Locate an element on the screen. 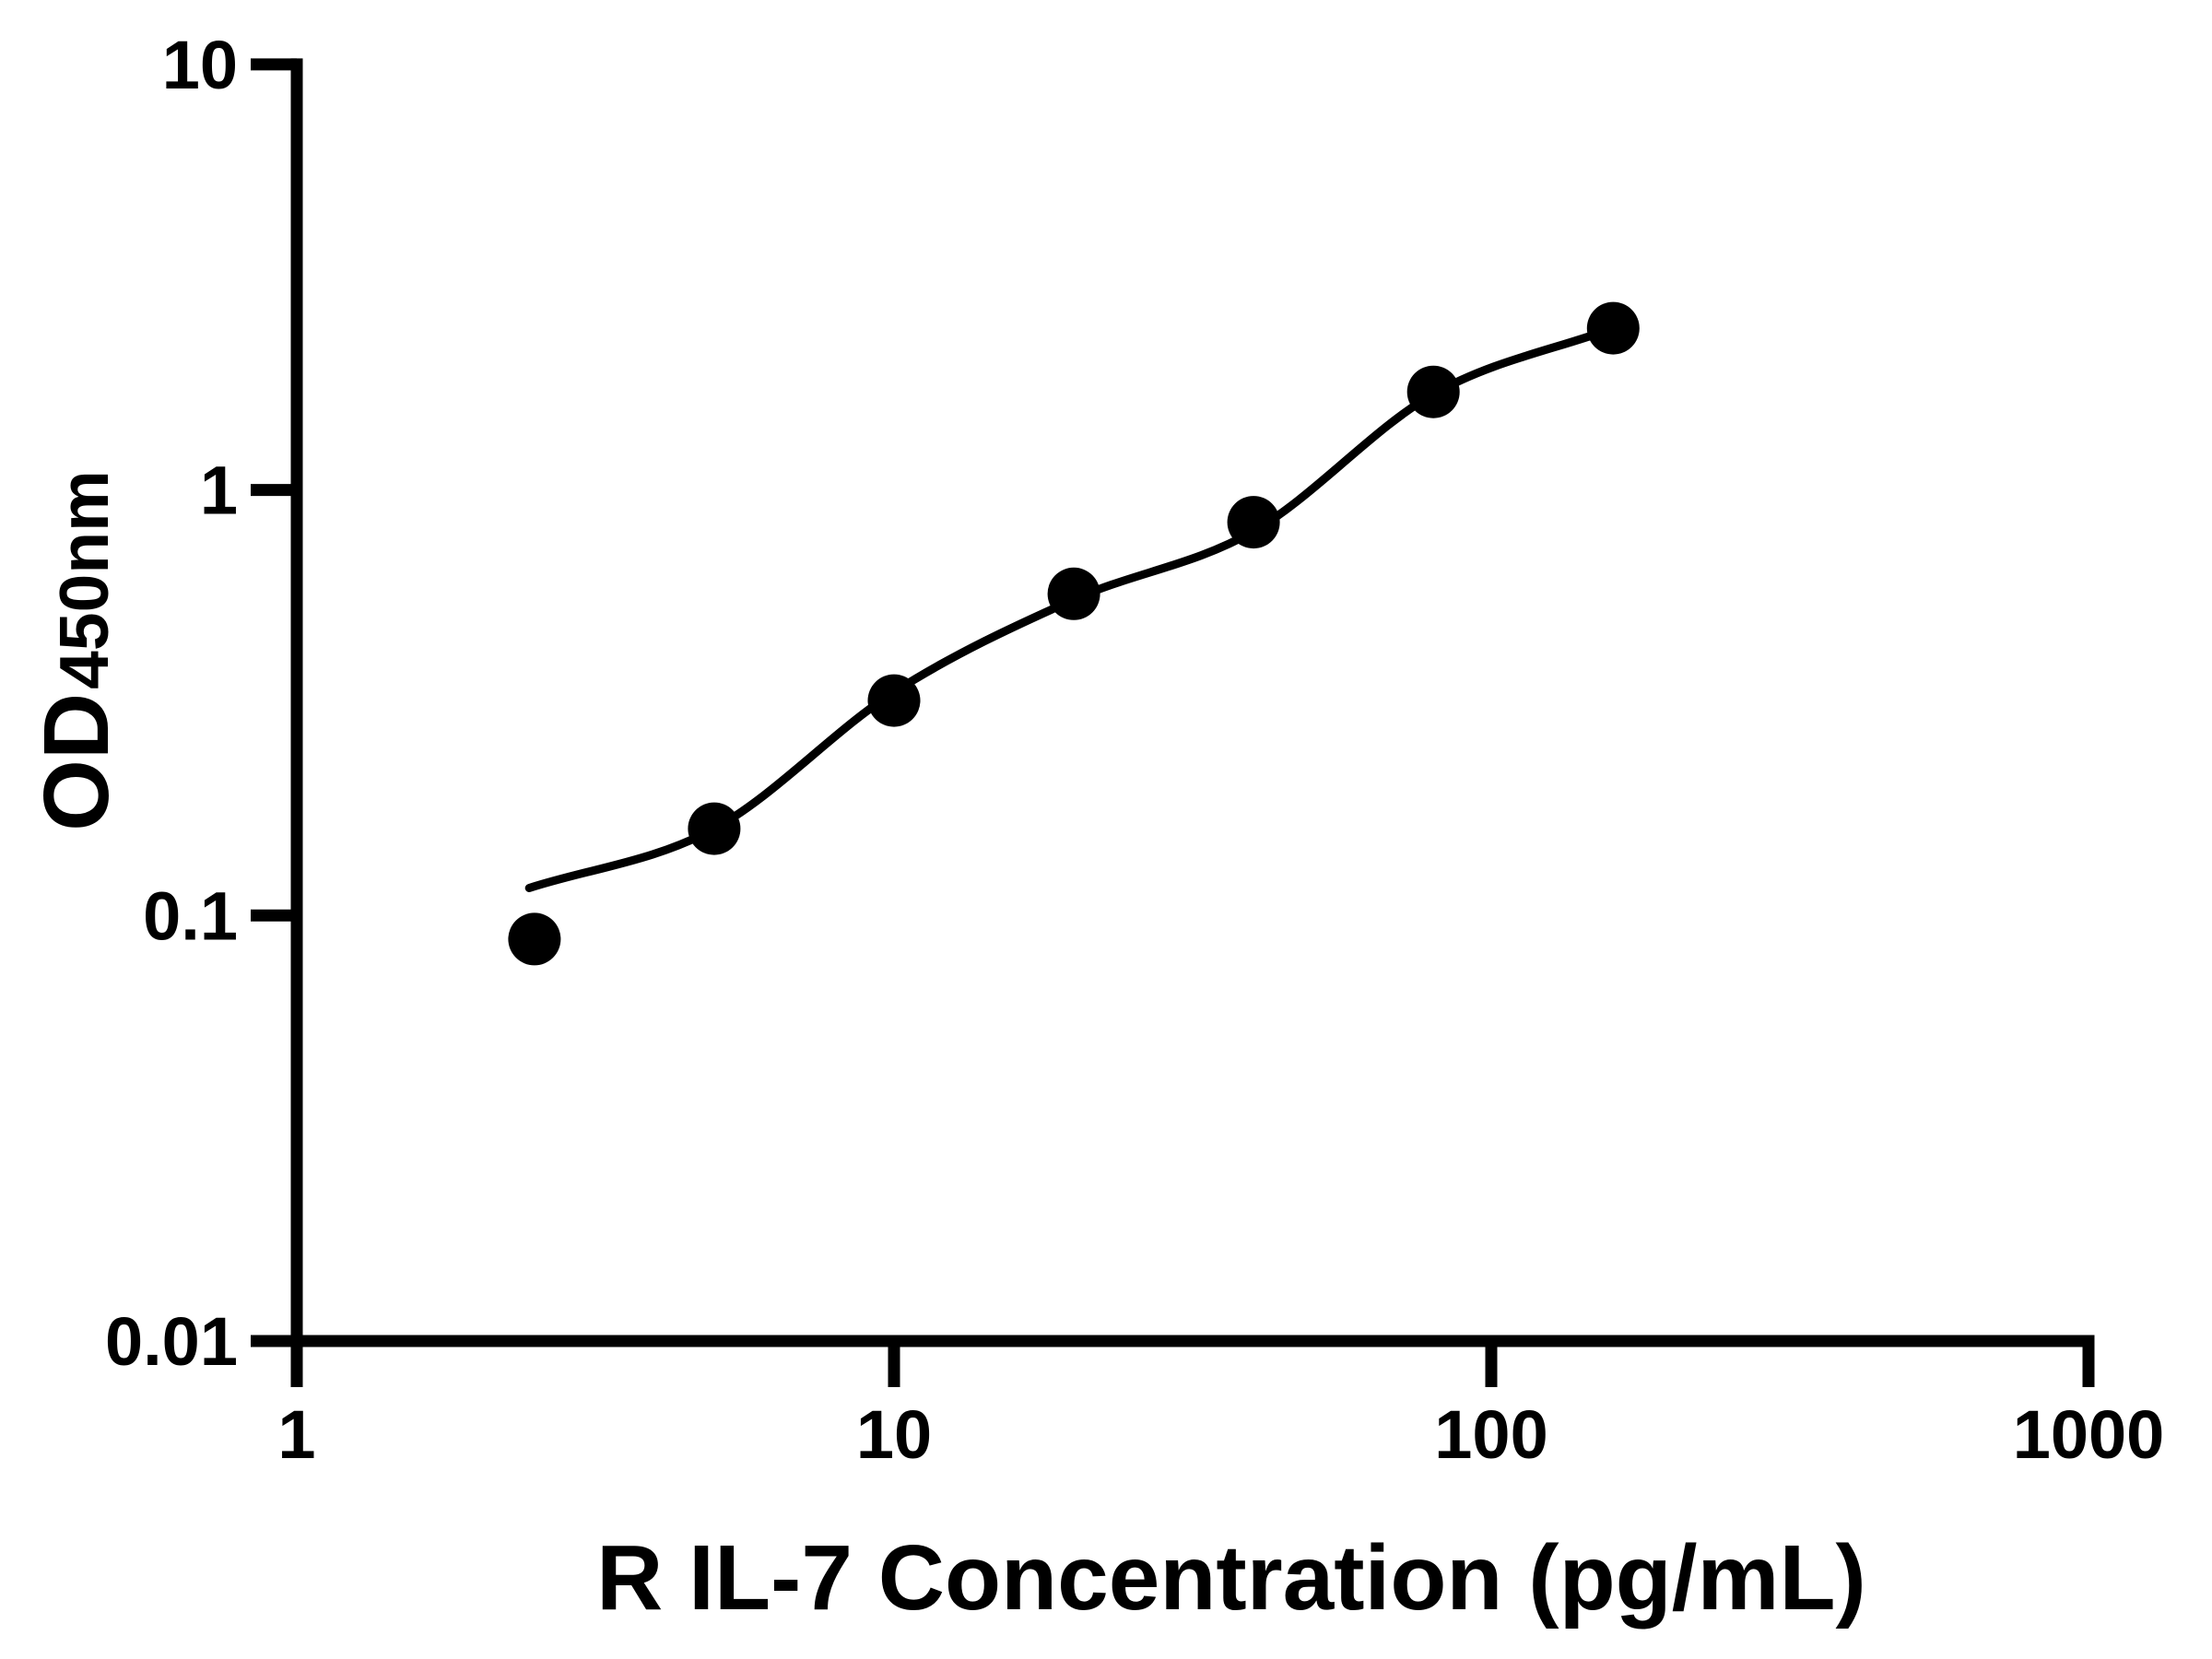  y-tick-label: 10 is located at coordinates (200, 65).